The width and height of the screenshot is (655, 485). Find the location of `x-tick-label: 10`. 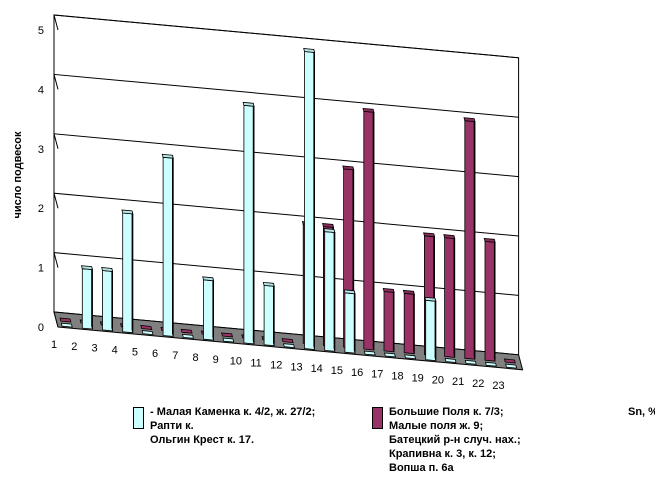

x-tick-label: 10 is located at coordinates (236, 362).